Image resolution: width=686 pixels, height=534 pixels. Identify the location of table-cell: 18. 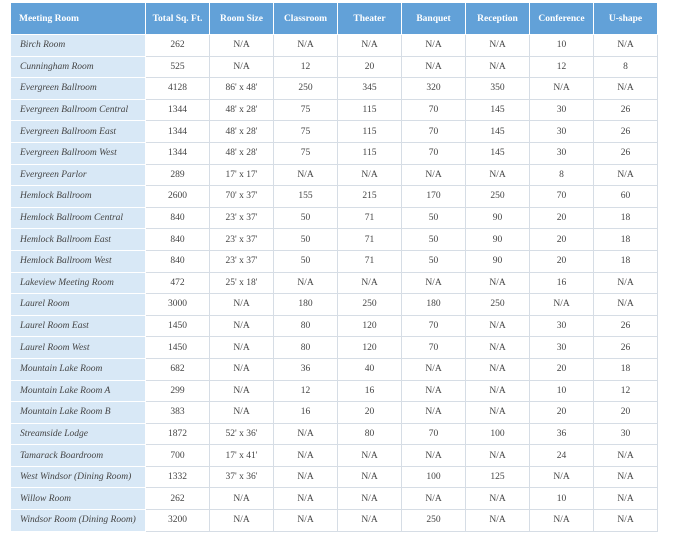
(625, 369).